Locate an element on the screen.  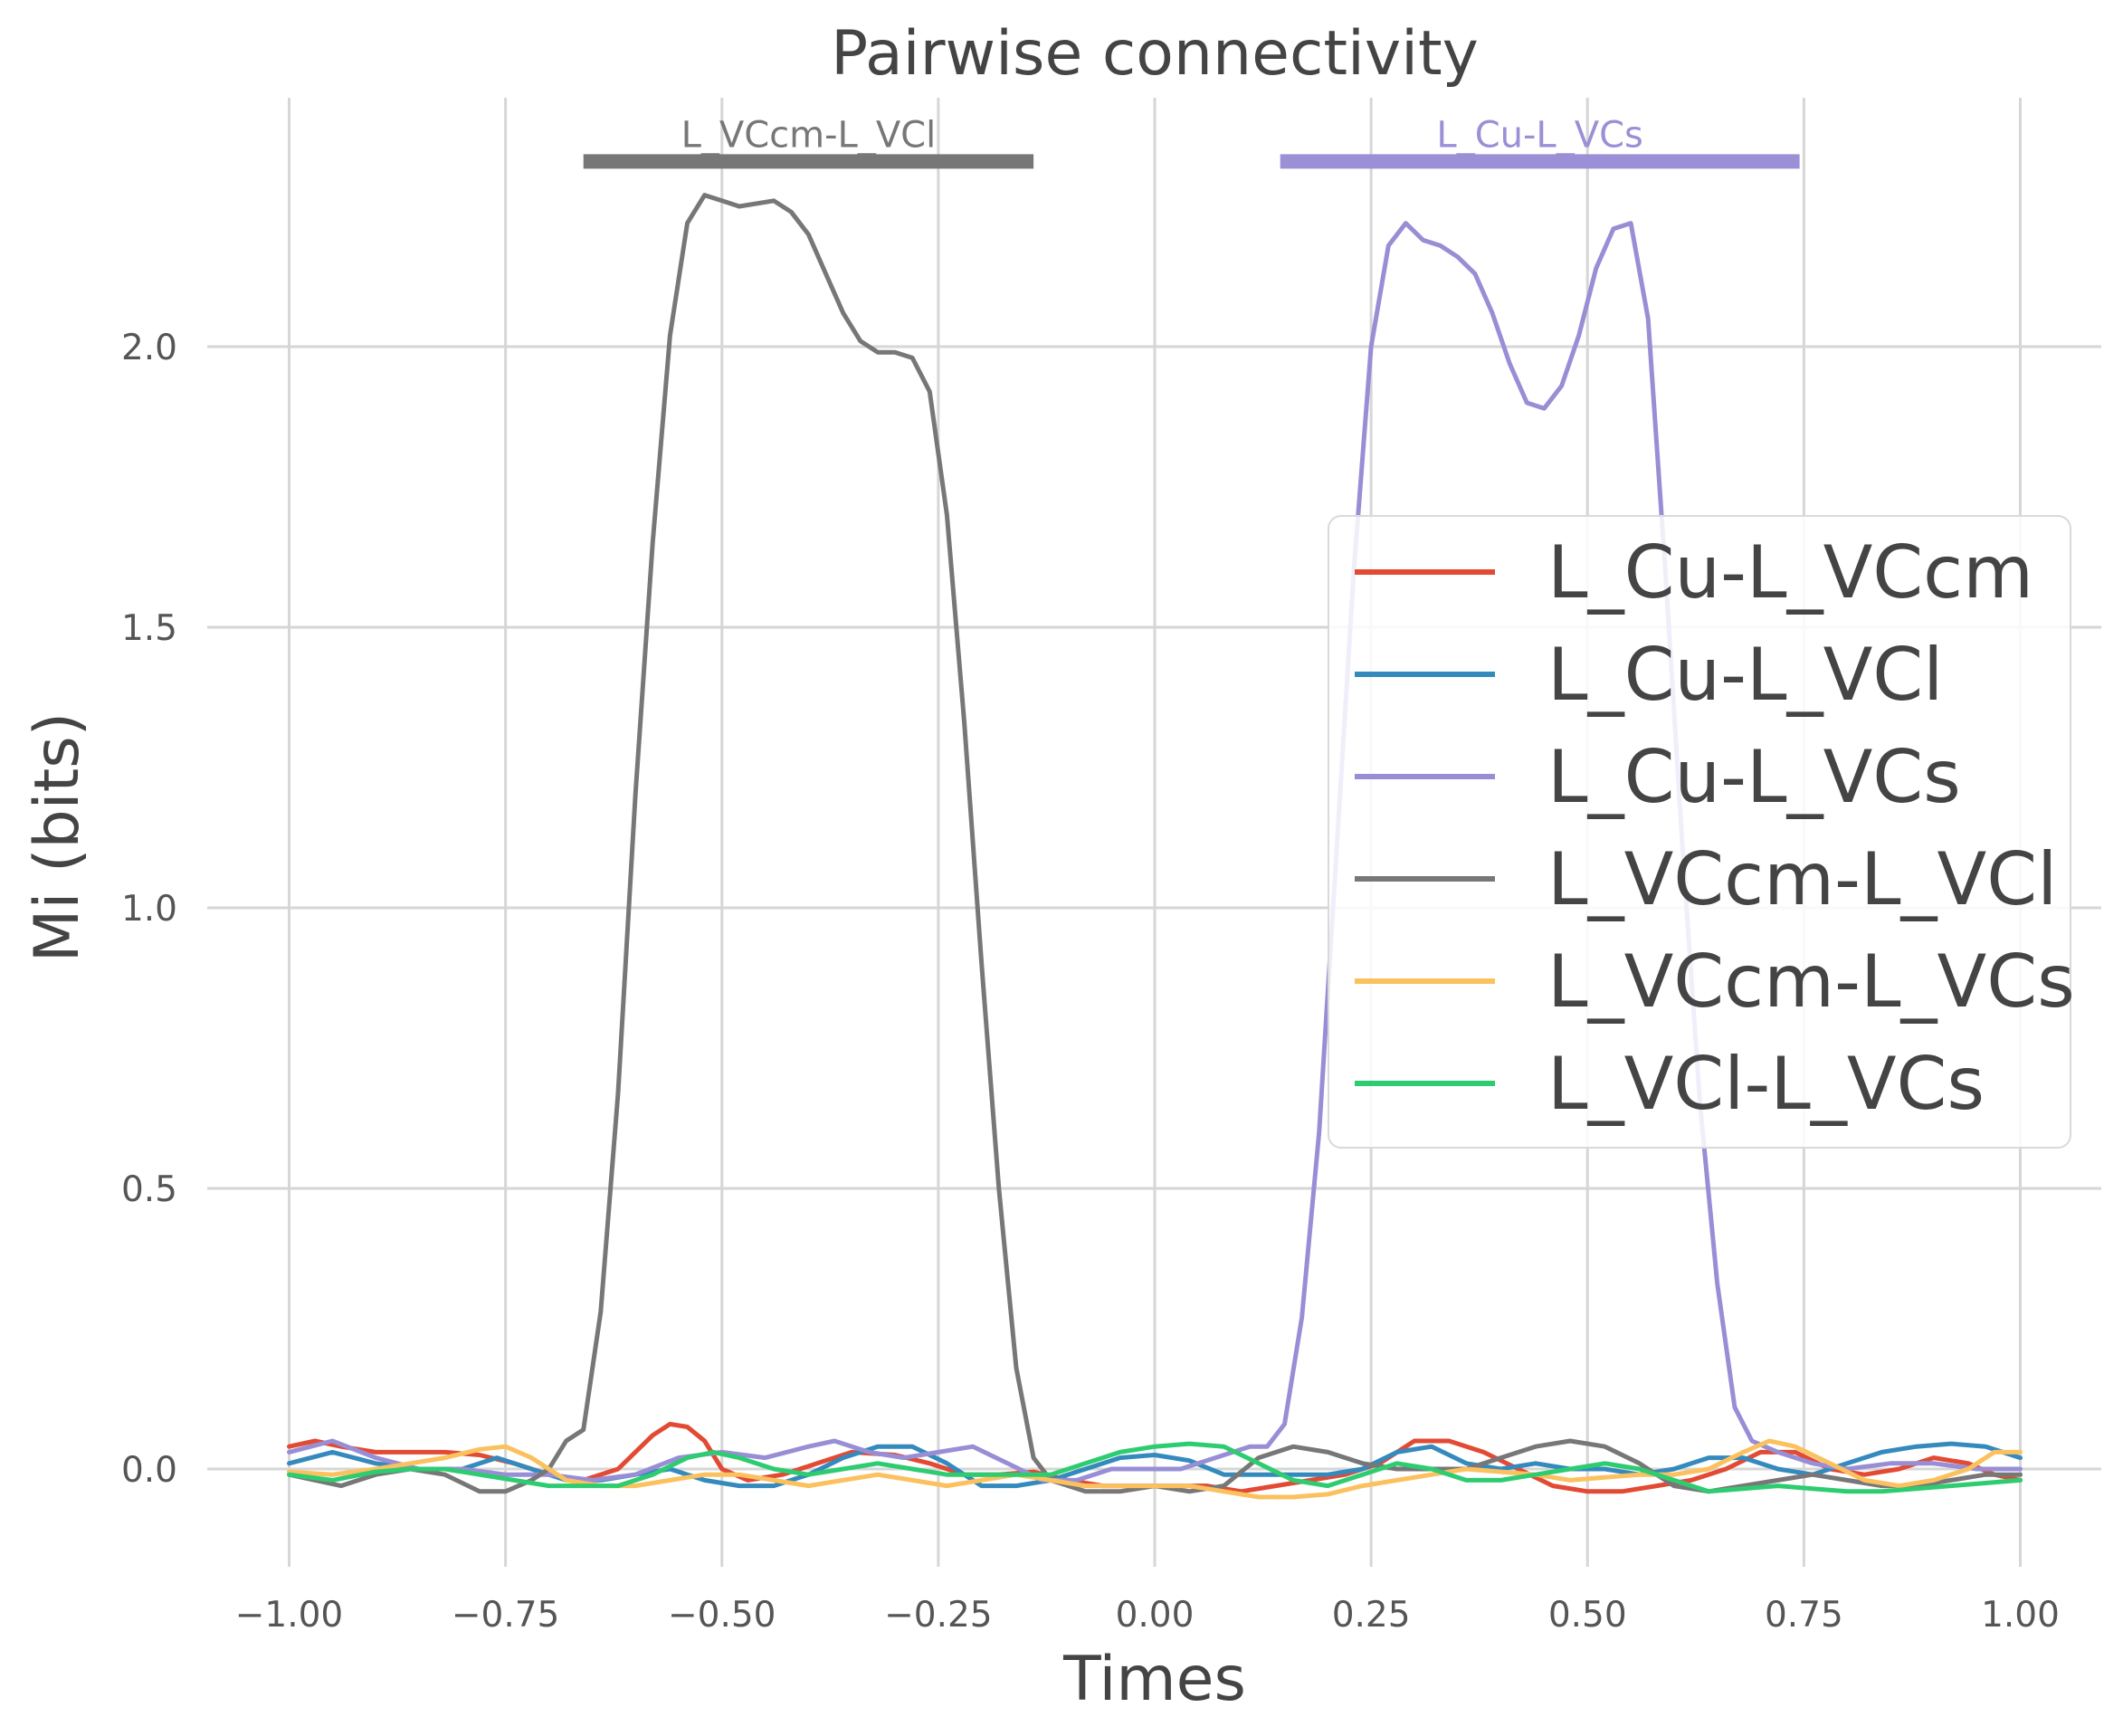
x-tick-label: −0.25 is located at coordinates (938, 1615).